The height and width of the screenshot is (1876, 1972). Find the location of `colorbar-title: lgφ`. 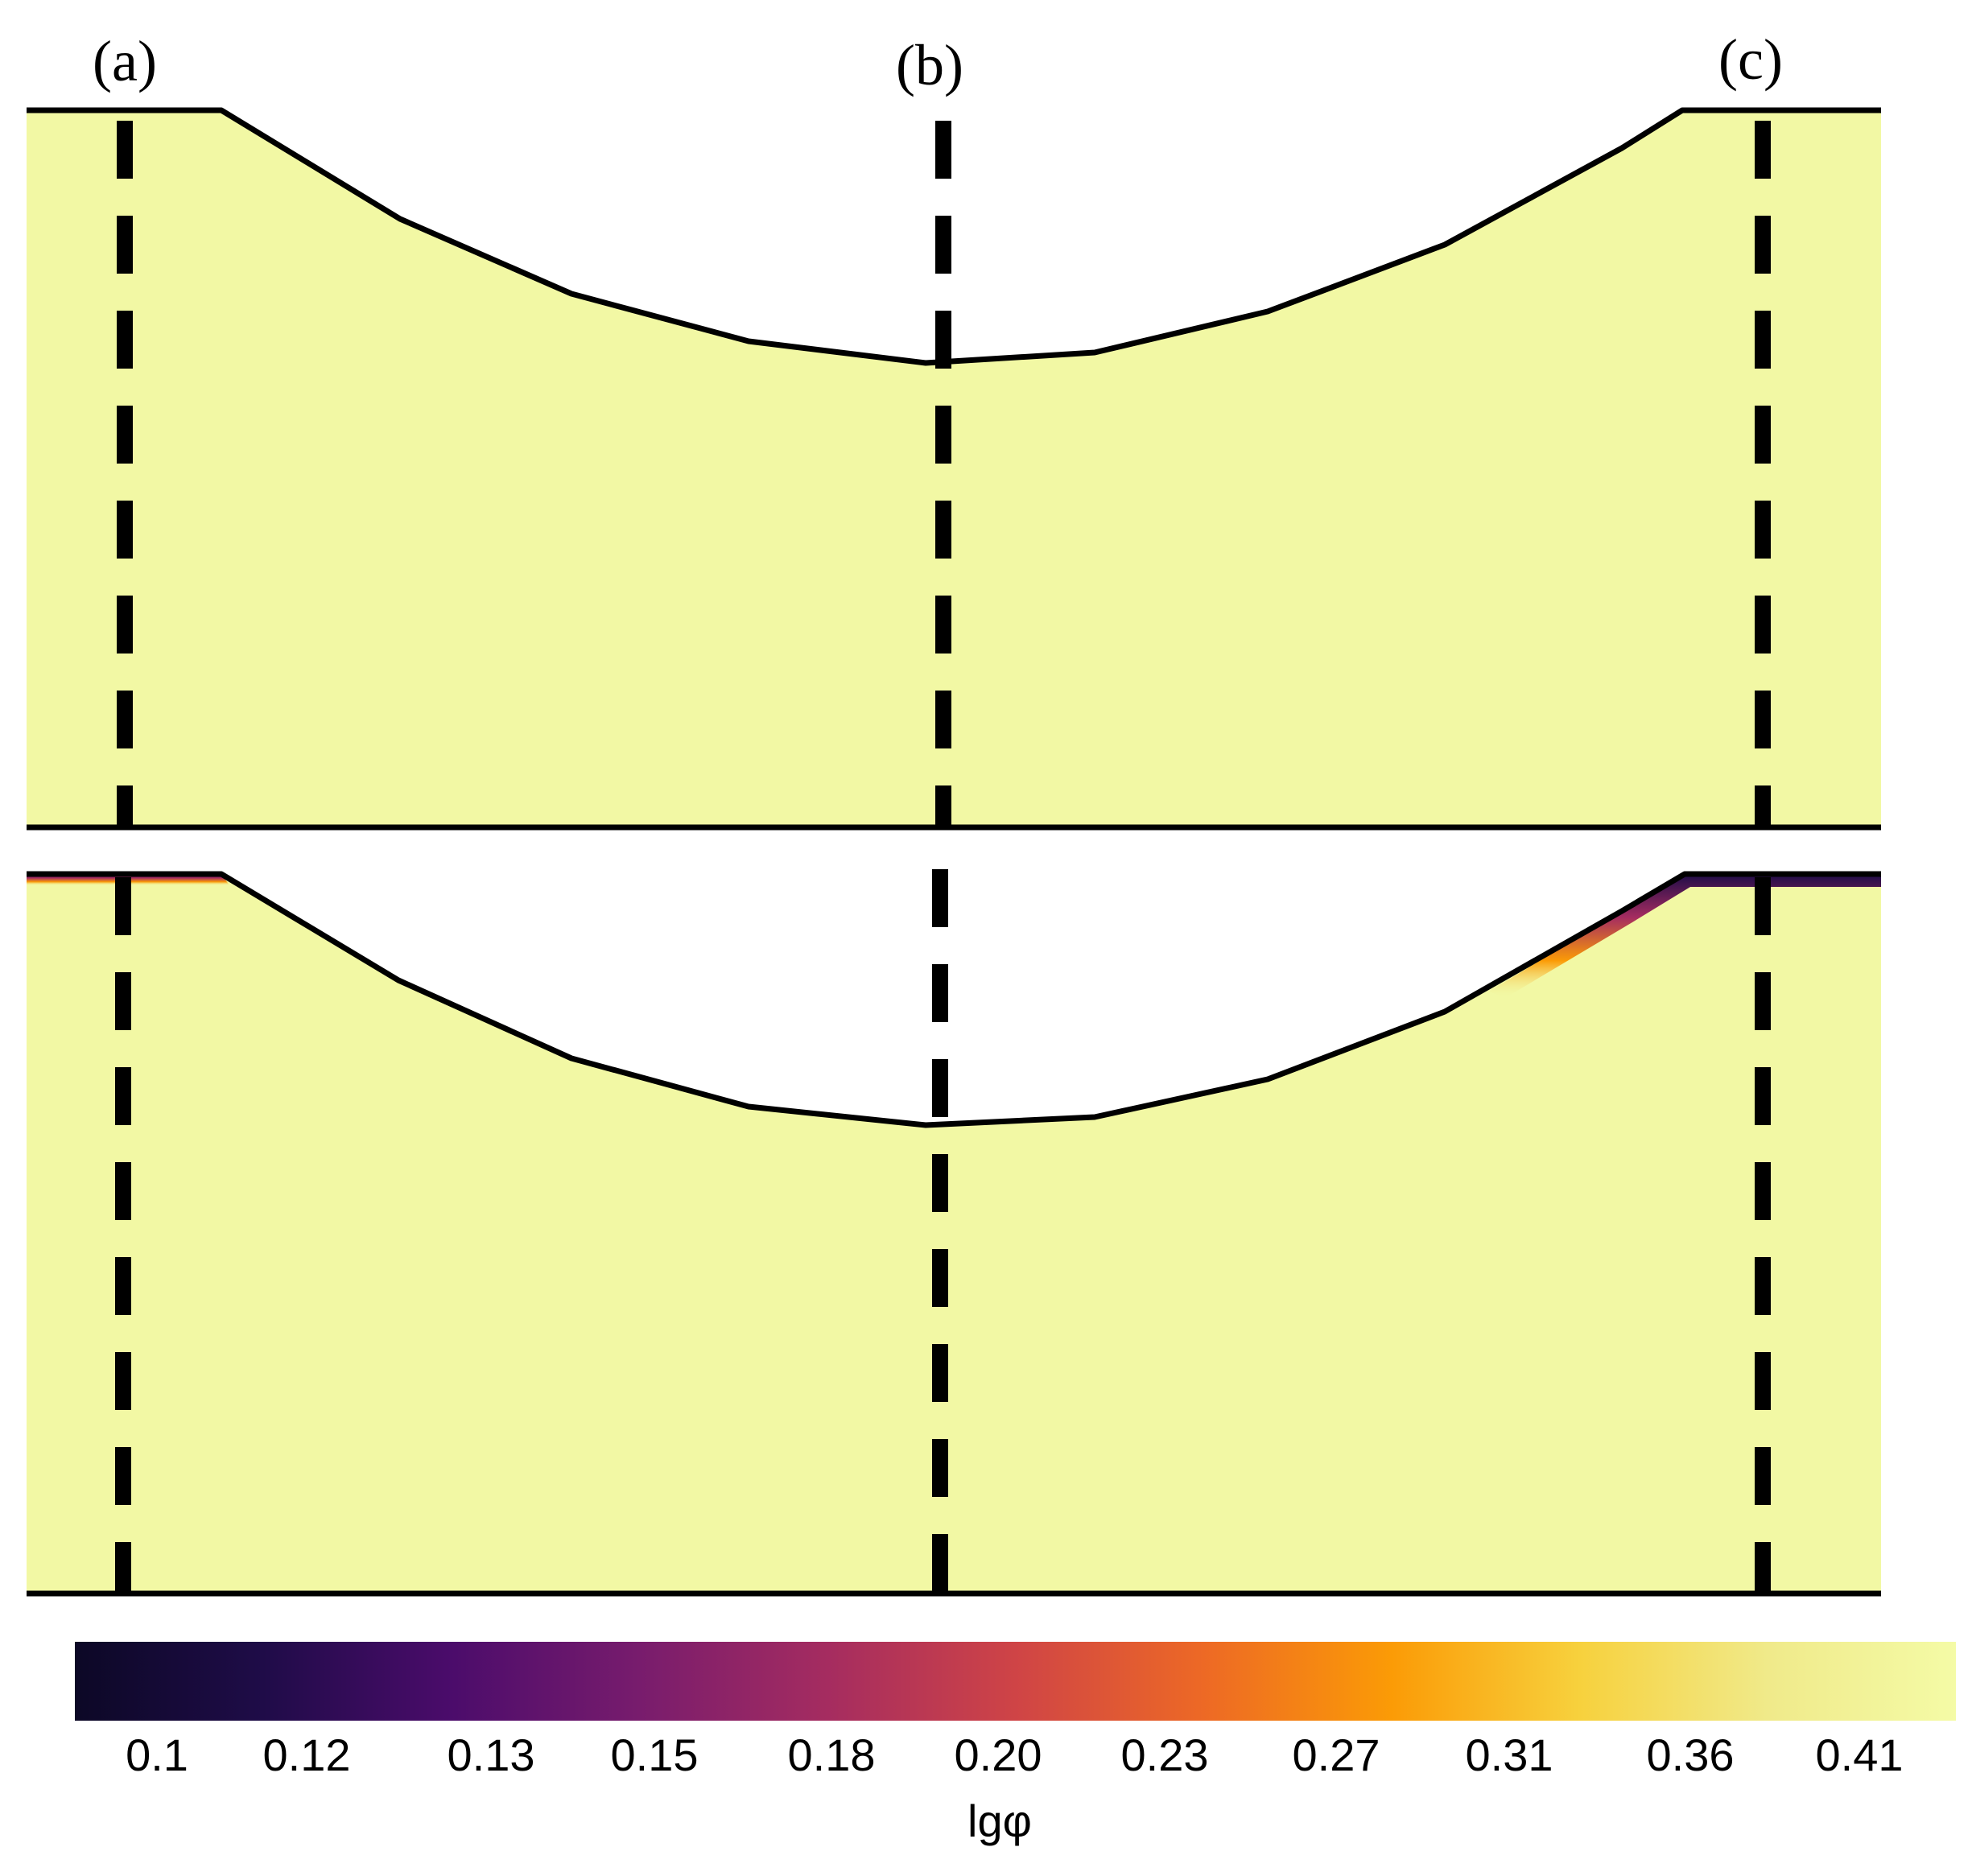

colorbar-title: lgφ is located at coordinates (1000, 1821).